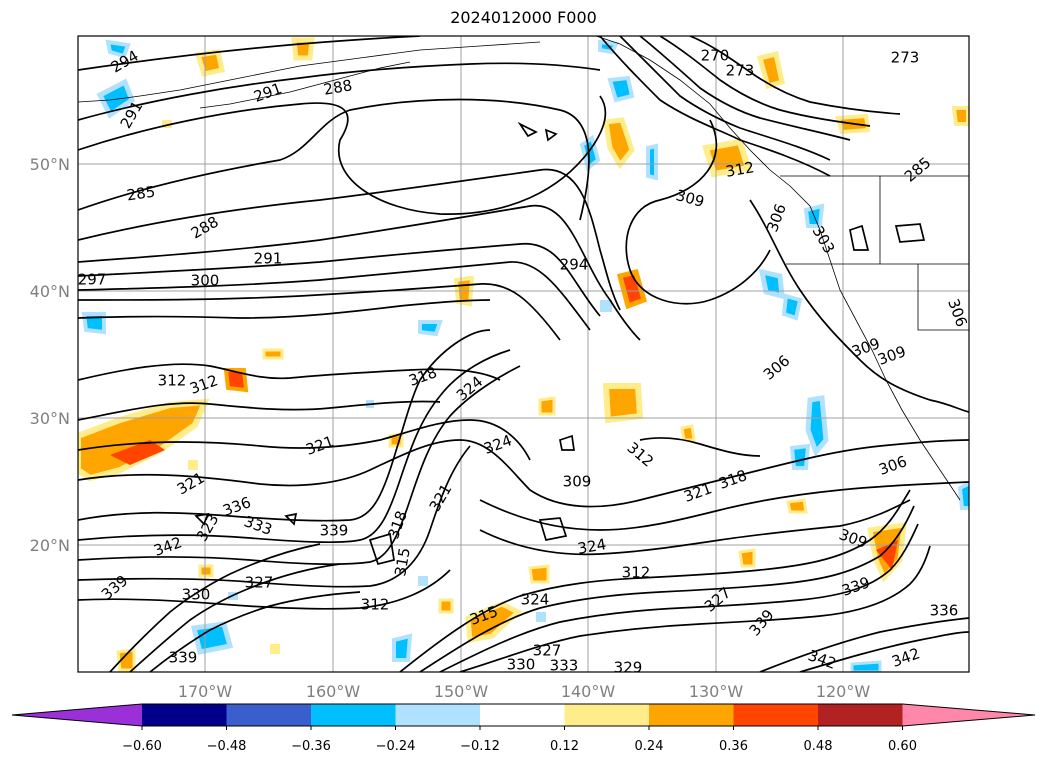  Describe the element at coordinates (311, 746) in the screenshot. I see `colorbar-tick-label: −0.36` at that location.